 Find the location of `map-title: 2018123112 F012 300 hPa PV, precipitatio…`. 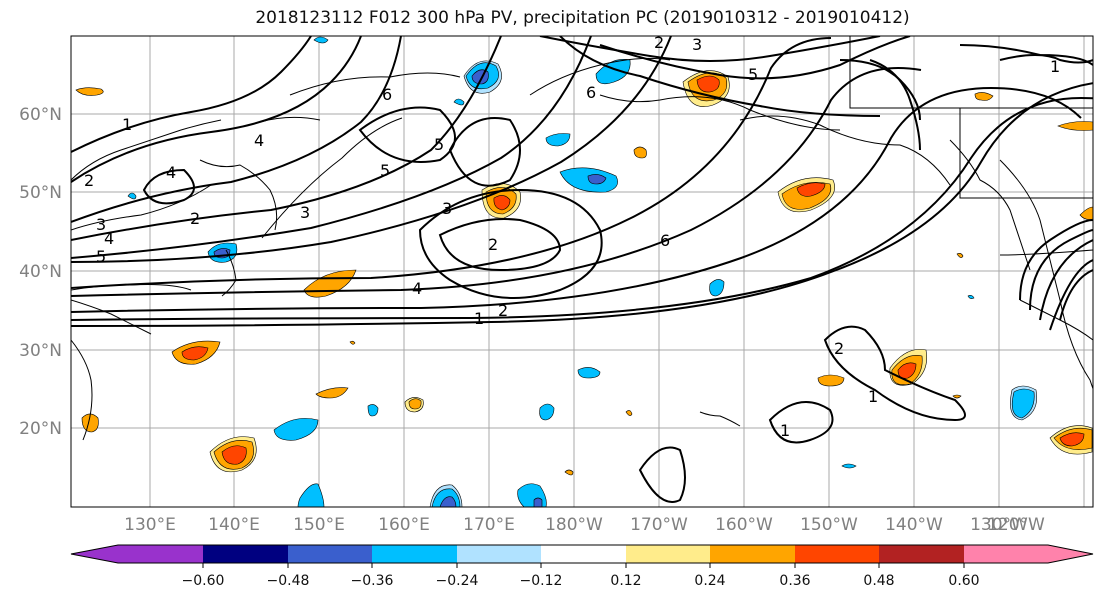

map-title: 2018123112 F012 300 hPa PV, precipitatio… is located at coordinates (582, 18).